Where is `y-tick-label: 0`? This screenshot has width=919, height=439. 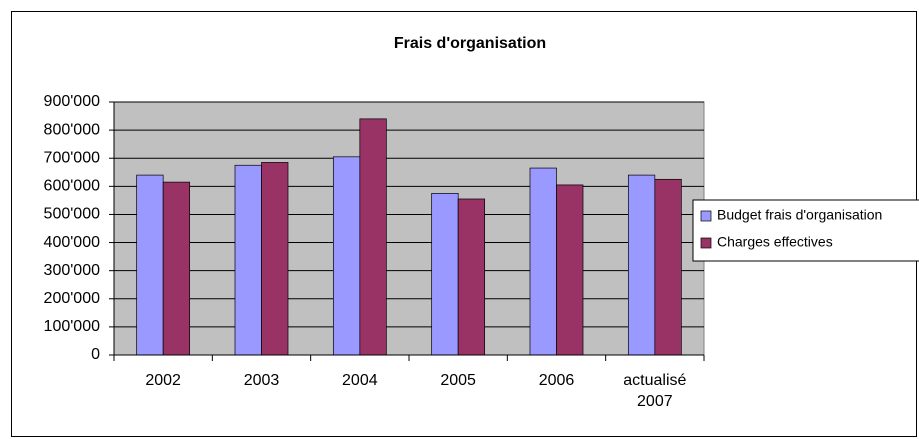 y-tick-label: 0 is located at coordinates (95, 354).